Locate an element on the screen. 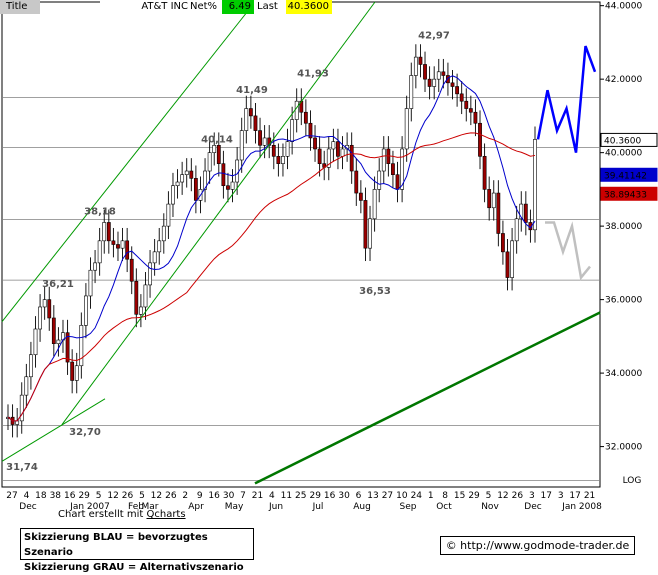  x-month-label: Mar is located at coordinates (150, 507).